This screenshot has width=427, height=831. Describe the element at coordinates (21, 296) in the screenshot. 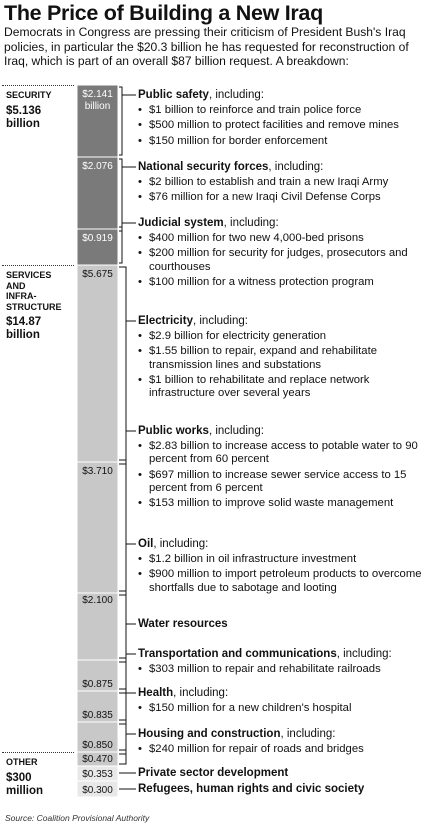

I see `group-label: INFRA-` at that location.